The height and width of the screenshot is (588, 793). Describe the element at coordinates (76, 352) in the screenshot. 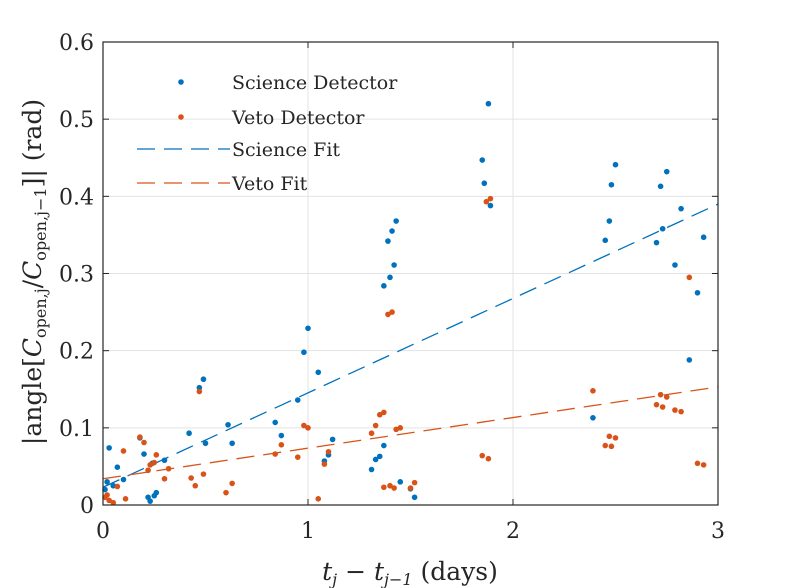

I see `y-tick-label: 0.2` at that location.